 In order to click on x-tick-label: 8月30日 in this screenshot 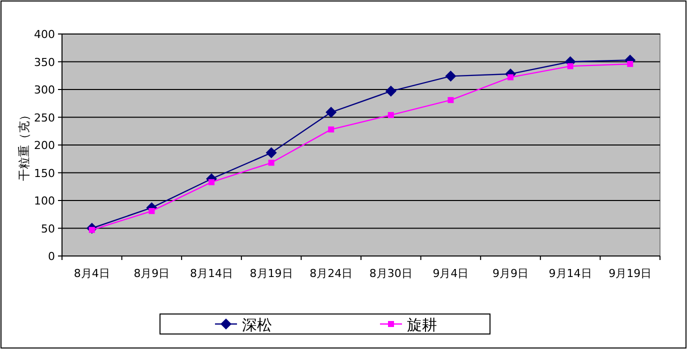, I will do `click(390, 273)`.